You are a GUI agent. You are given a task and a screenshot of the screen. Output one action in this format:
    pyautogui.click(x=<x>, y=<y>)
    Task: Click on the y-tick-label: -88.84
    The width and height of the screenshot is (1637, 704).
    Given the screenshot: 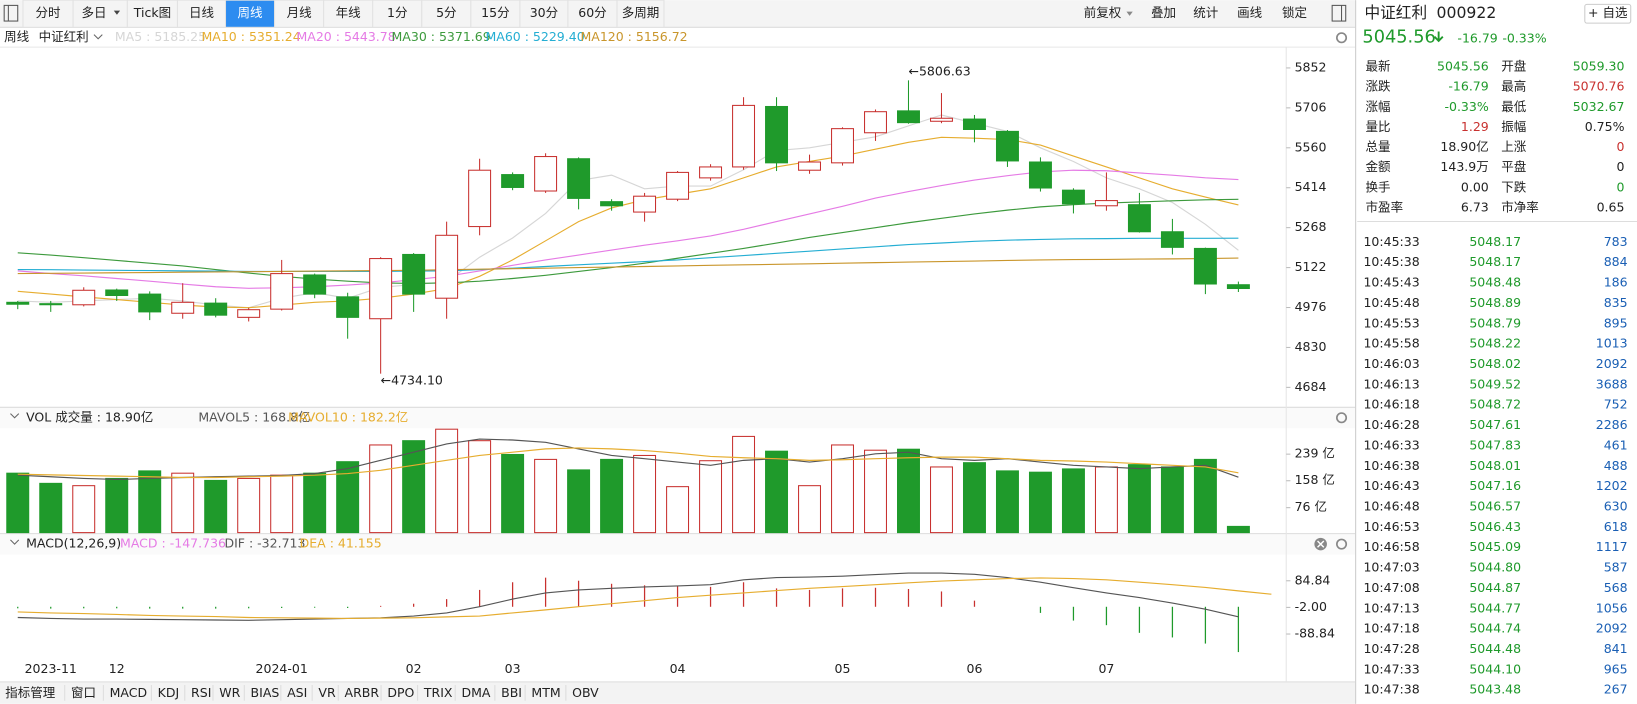 What is the action you would take?
    pyautogui.click(x=1315, y=633)
    